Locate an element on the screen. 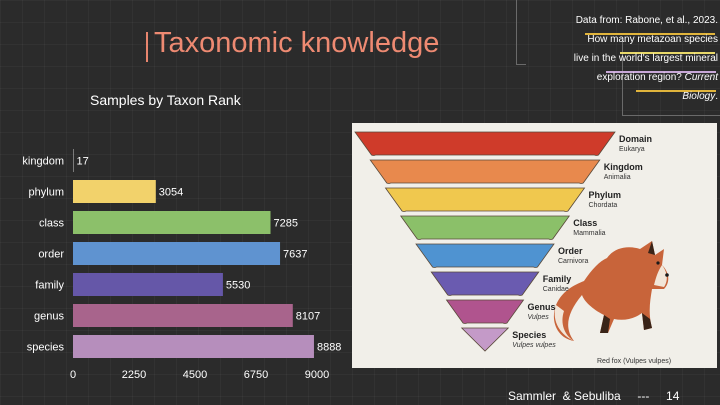 The height and width of the screenshot is (405, 720). slide-title: Taxonomic knowledge is located at coordinates (297, 43).